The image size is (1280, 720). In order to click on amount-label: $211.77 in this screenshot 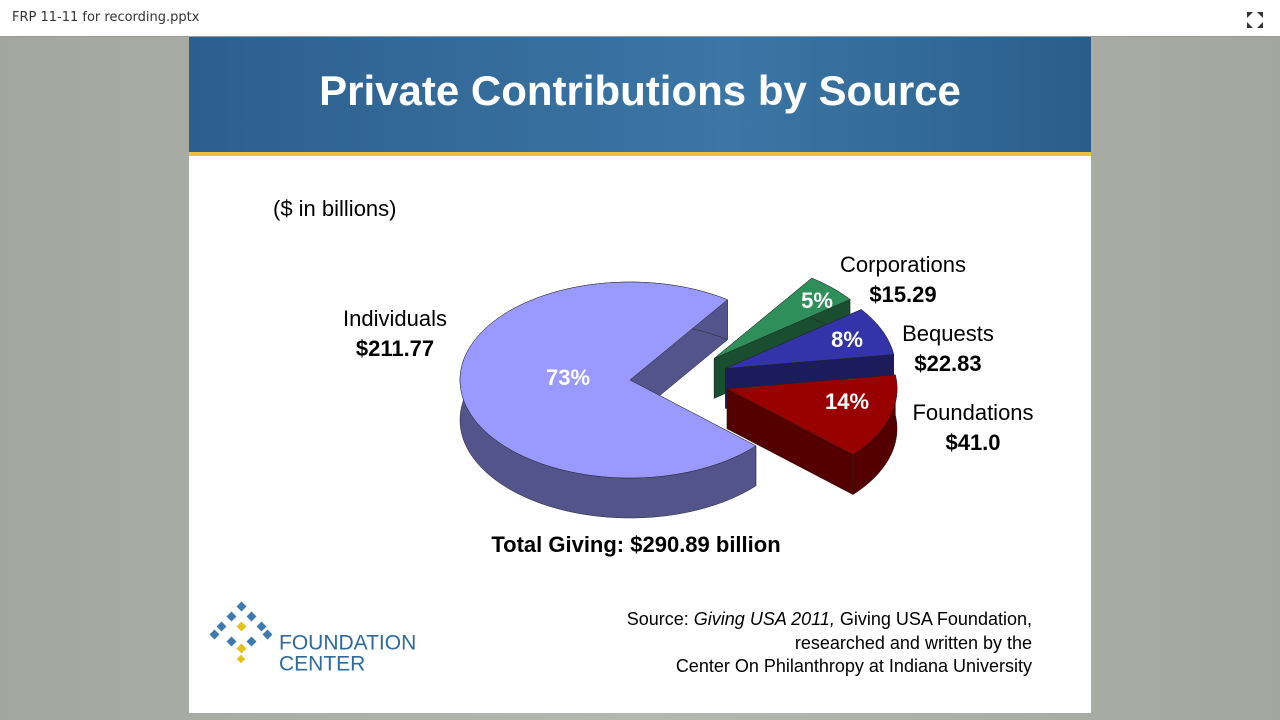, I will do `click(395, 348)`.